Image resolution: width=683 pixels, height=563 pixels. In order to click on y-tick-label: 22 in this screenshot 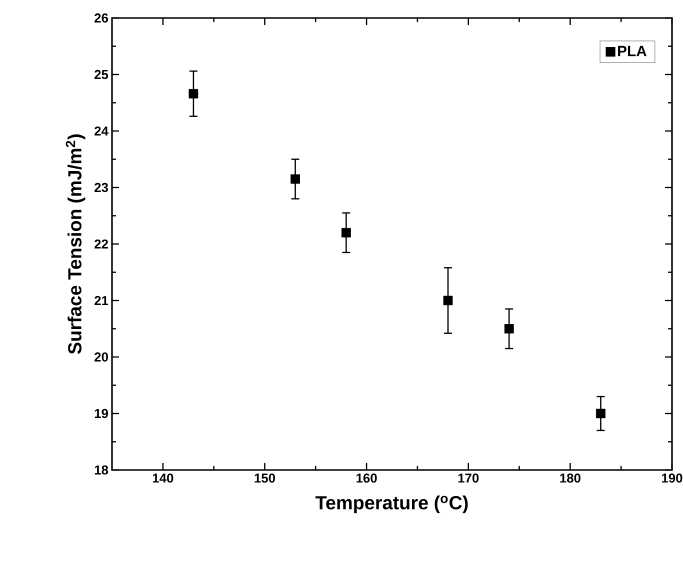, I will do `click(101, 244)`.